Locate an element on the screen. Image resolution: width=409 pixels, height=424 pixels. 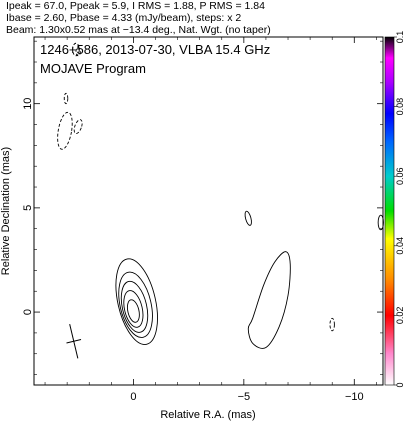
jet-component-contour is located at coordinates (269, 300).